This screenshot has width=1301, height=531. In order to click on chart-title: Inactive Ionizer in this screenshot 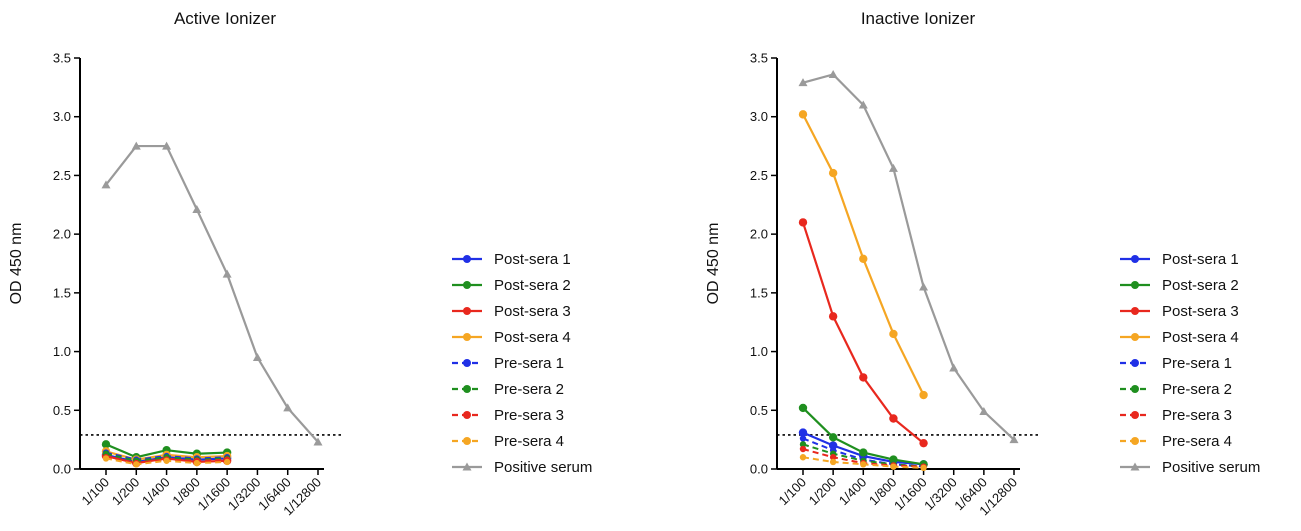, I will do `click(918, 18)`.